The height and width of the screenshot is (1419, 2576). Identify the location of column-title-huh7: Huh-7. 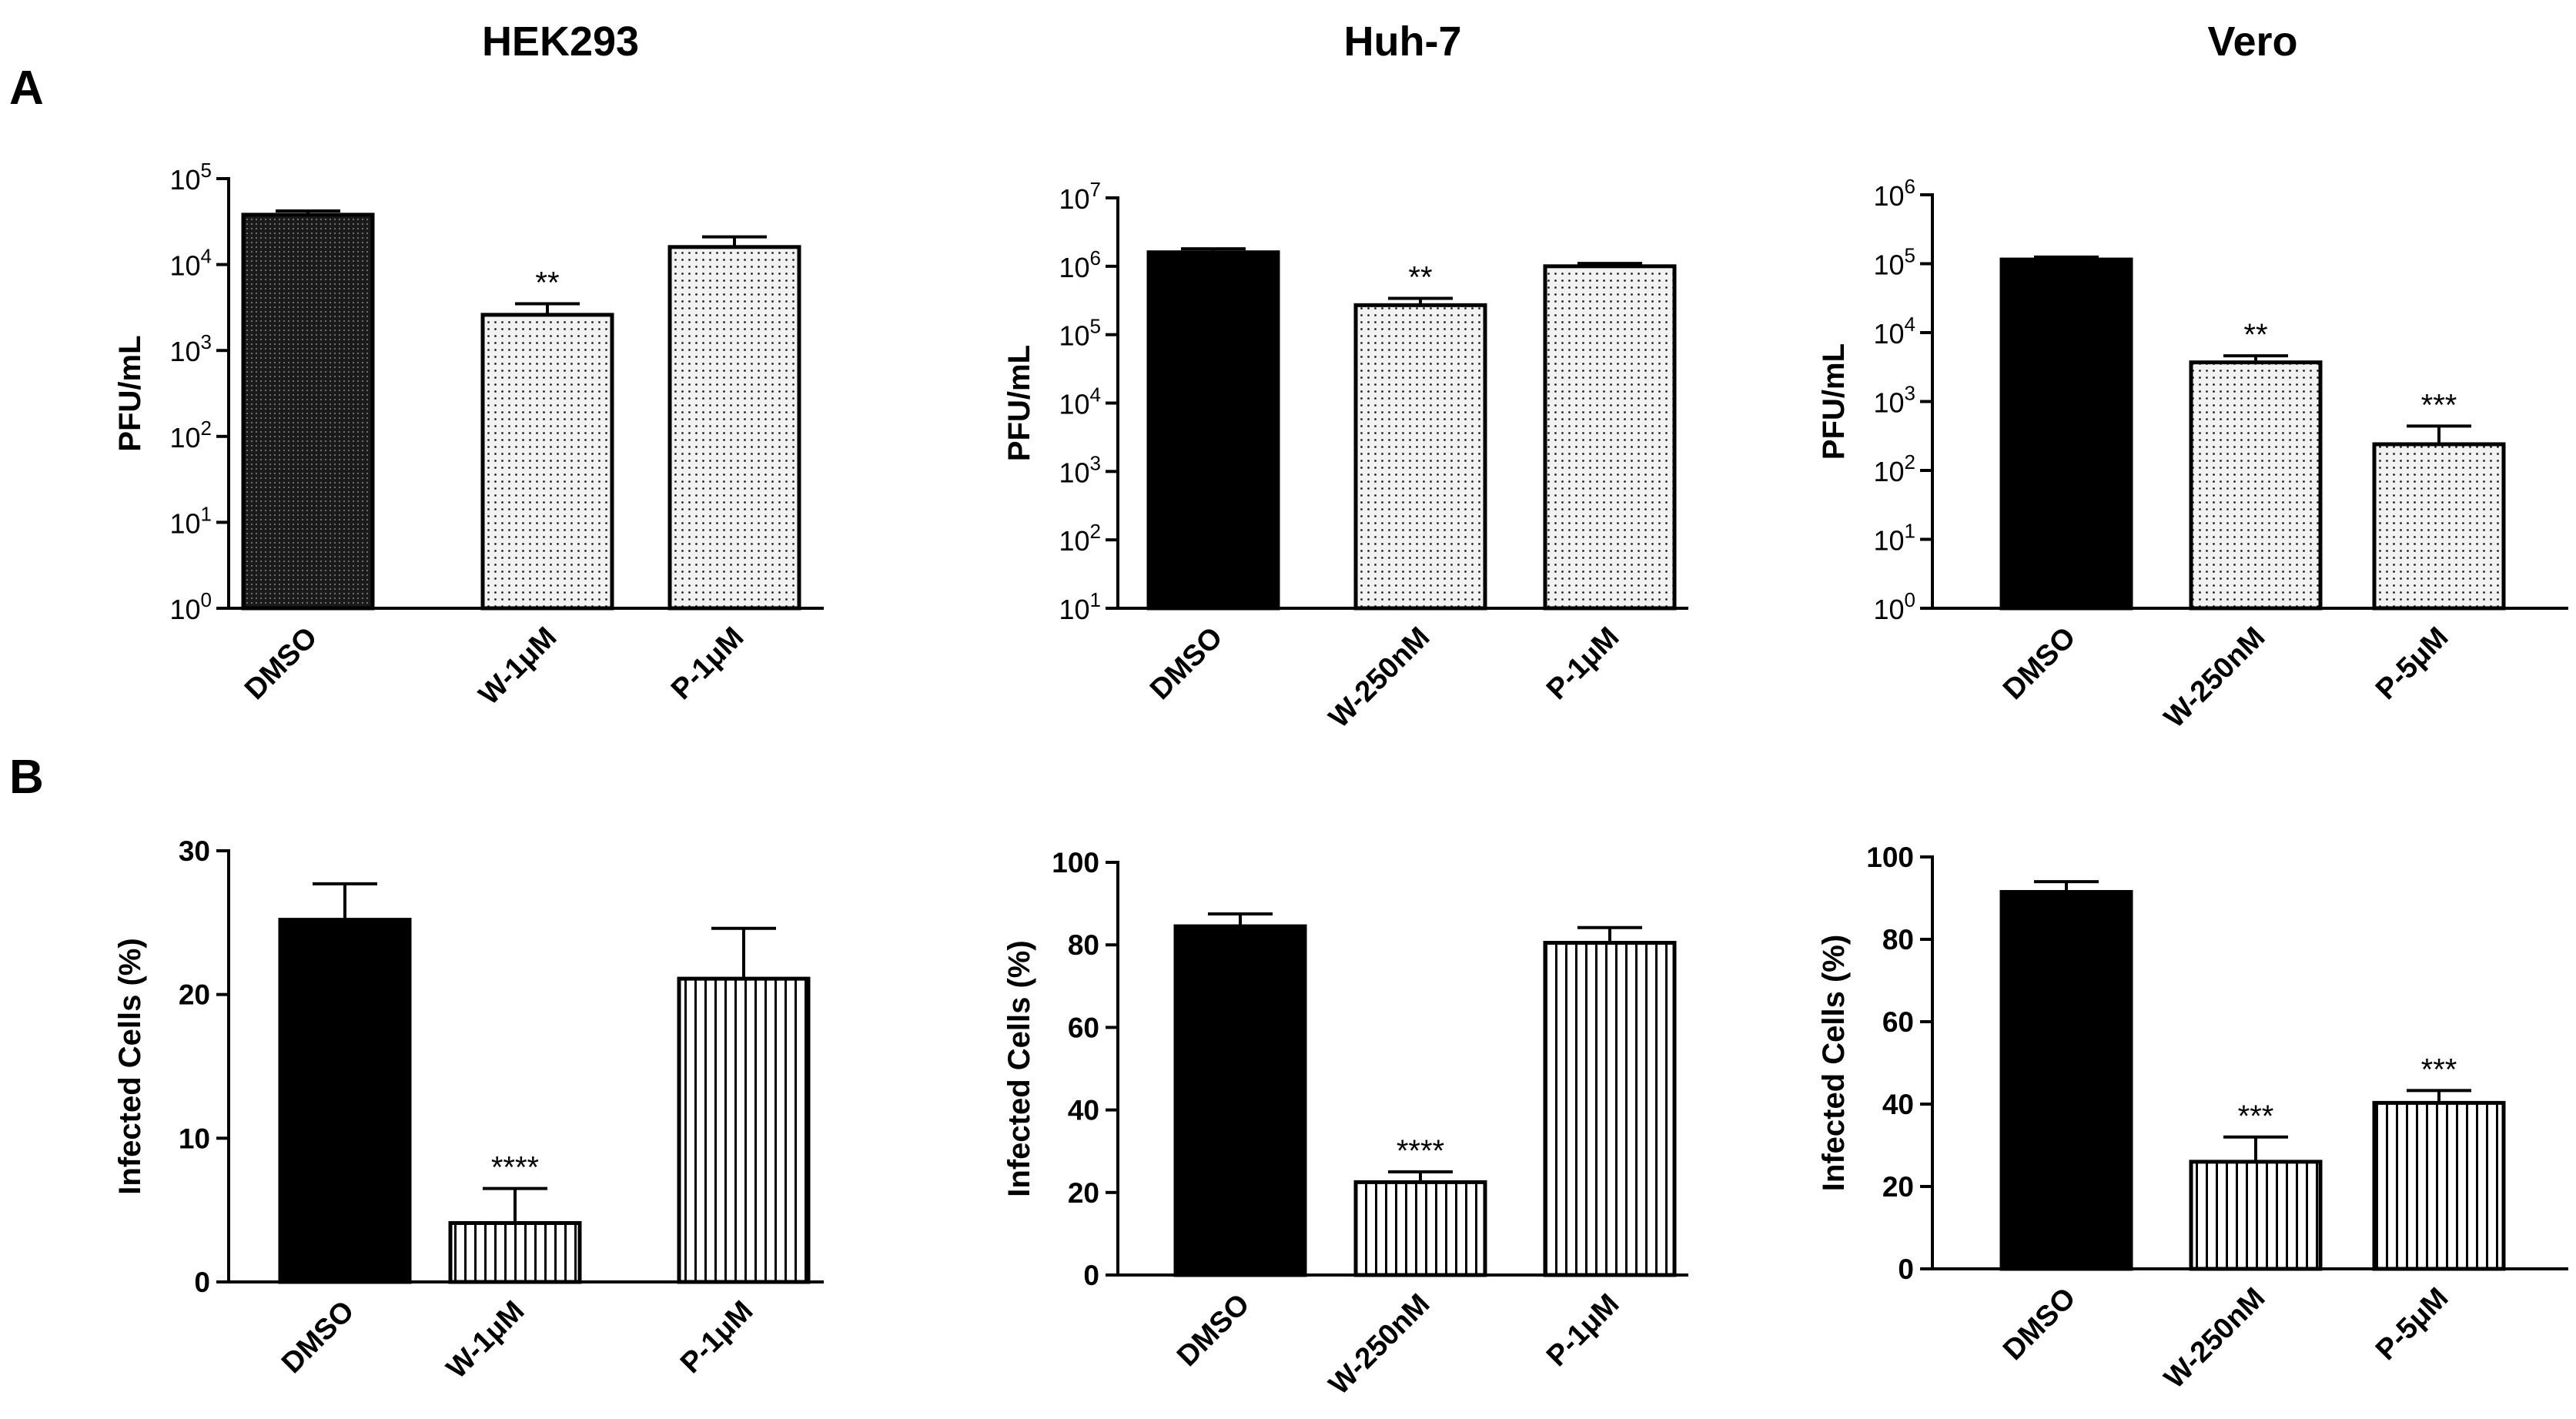
(1403, 41).